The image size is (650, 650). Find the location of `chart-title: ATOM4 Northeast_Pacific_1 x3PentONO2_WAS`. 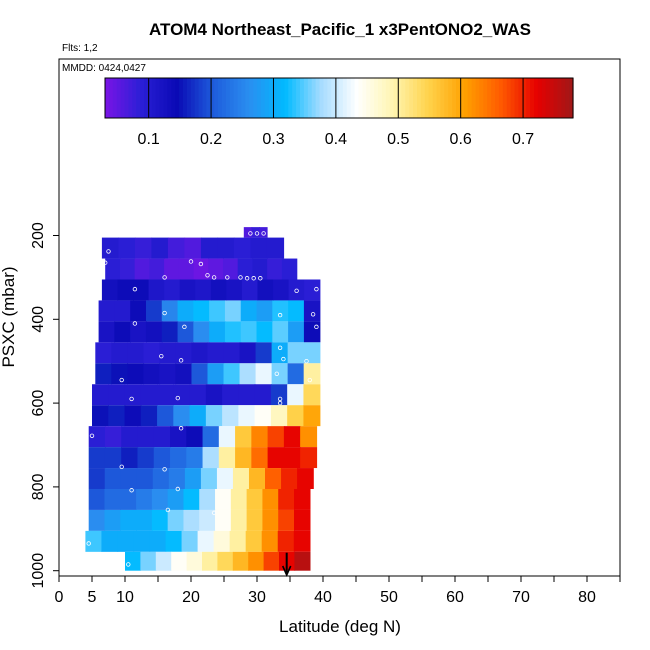

chart-title: ATOM4 Northeast_Pacific_1 x3PentONO2_WAS is located at coordinates (340, 29).